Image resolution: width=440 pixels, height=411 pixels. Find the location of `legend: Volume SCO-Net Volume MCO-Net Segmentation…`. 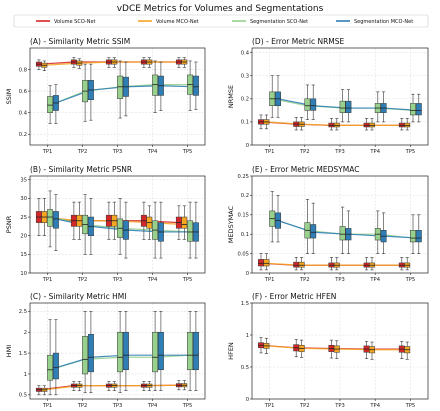

legend: Volume SCO-Net Volume MCO-Net Segmentation… is located at coordinates (221, 21).